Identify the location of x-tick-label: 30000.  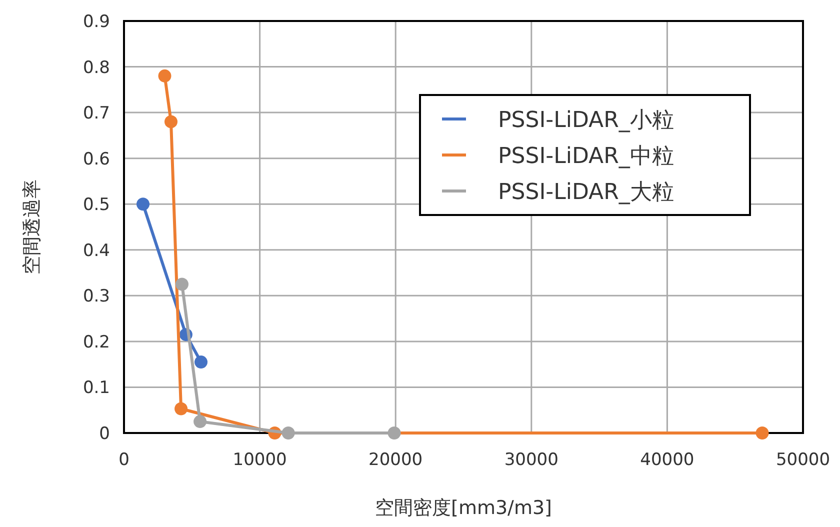
(531, 460).